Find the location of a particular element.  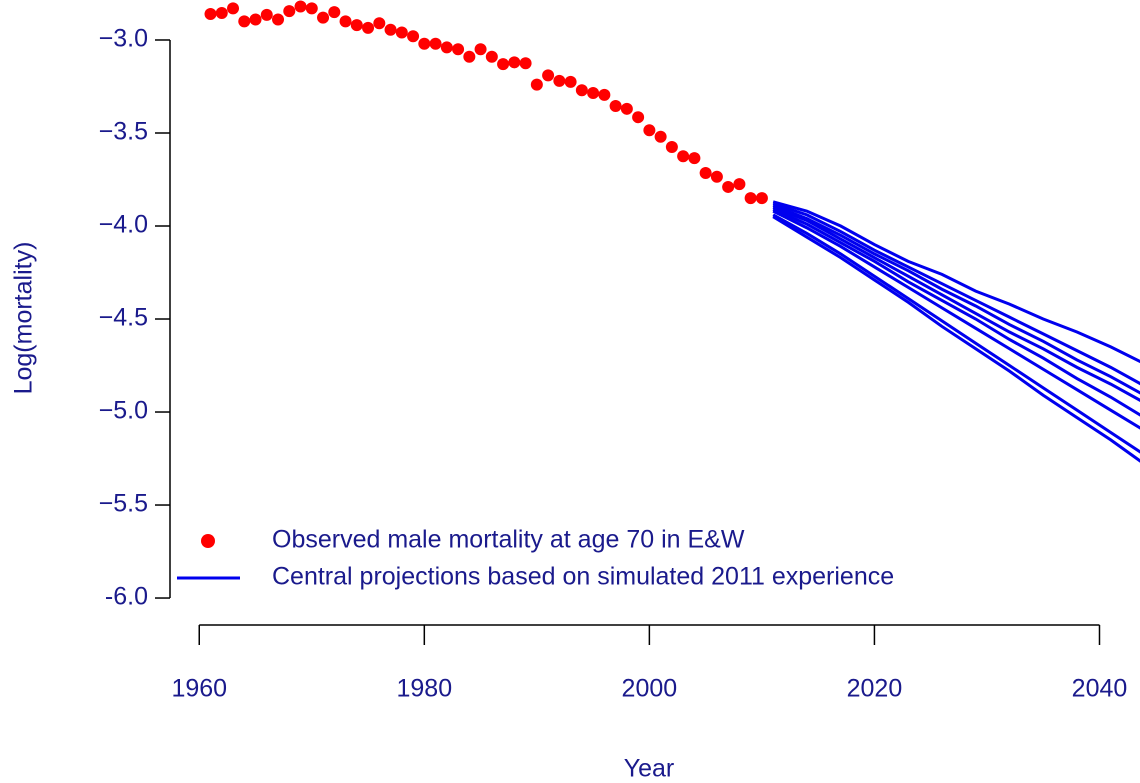

x-tick-label: 1960 is located at coordinates (199, 689).